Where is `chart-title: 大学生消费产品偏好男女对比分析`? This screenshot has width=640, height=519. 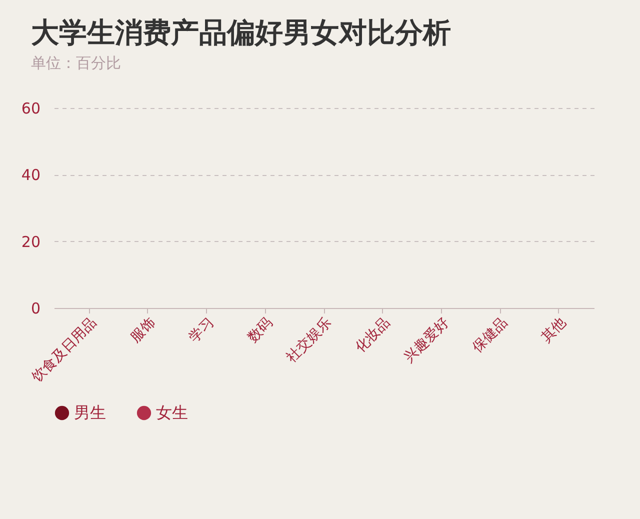
chart-title: 大学生消费产品偏好男女对比分析 is located at coordinates (240, 32).